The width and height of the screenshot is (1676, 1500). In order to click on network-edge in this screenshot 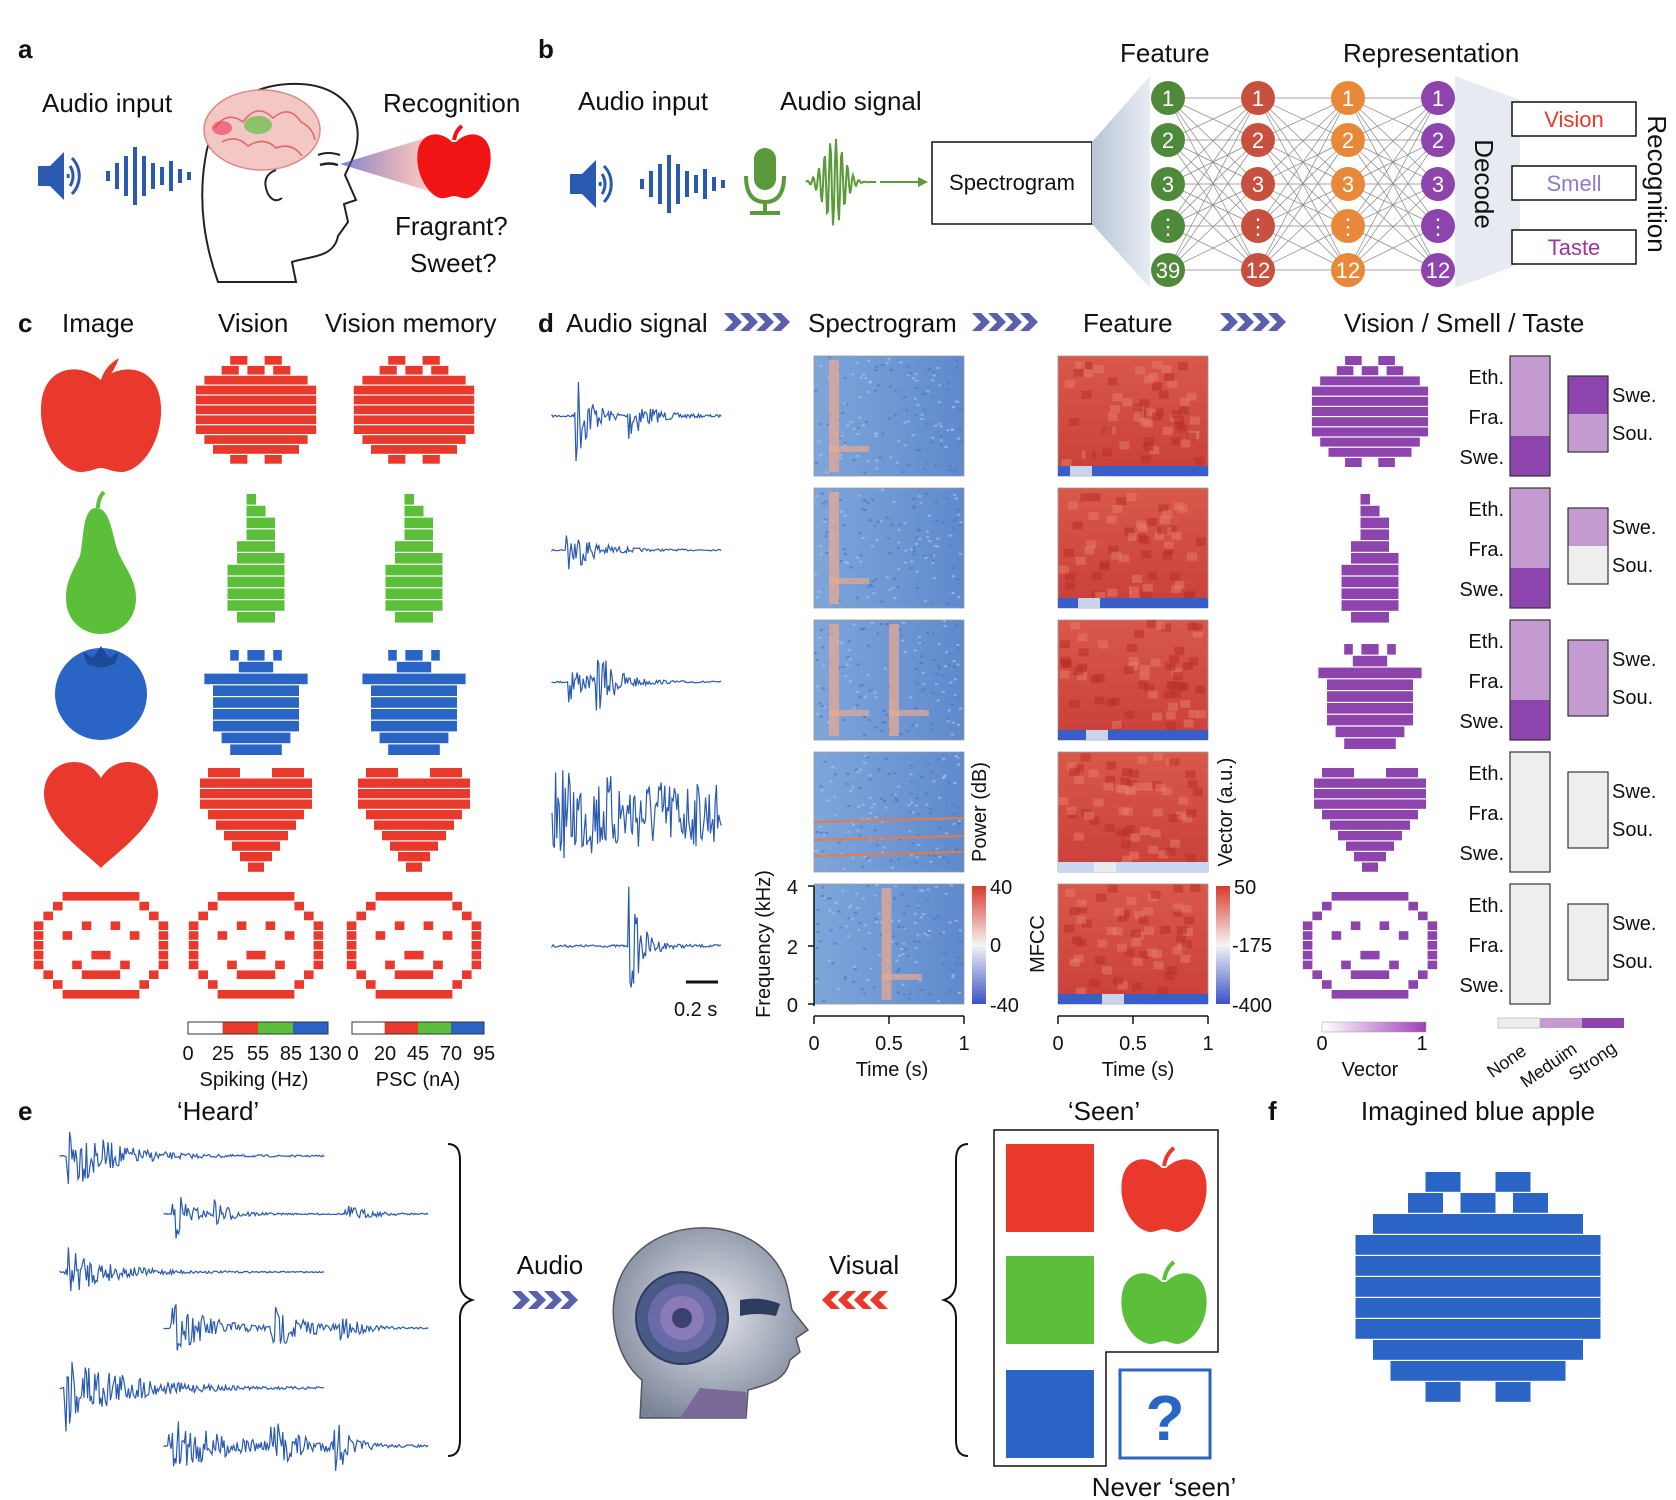, I will do `click(1303, 141)`.